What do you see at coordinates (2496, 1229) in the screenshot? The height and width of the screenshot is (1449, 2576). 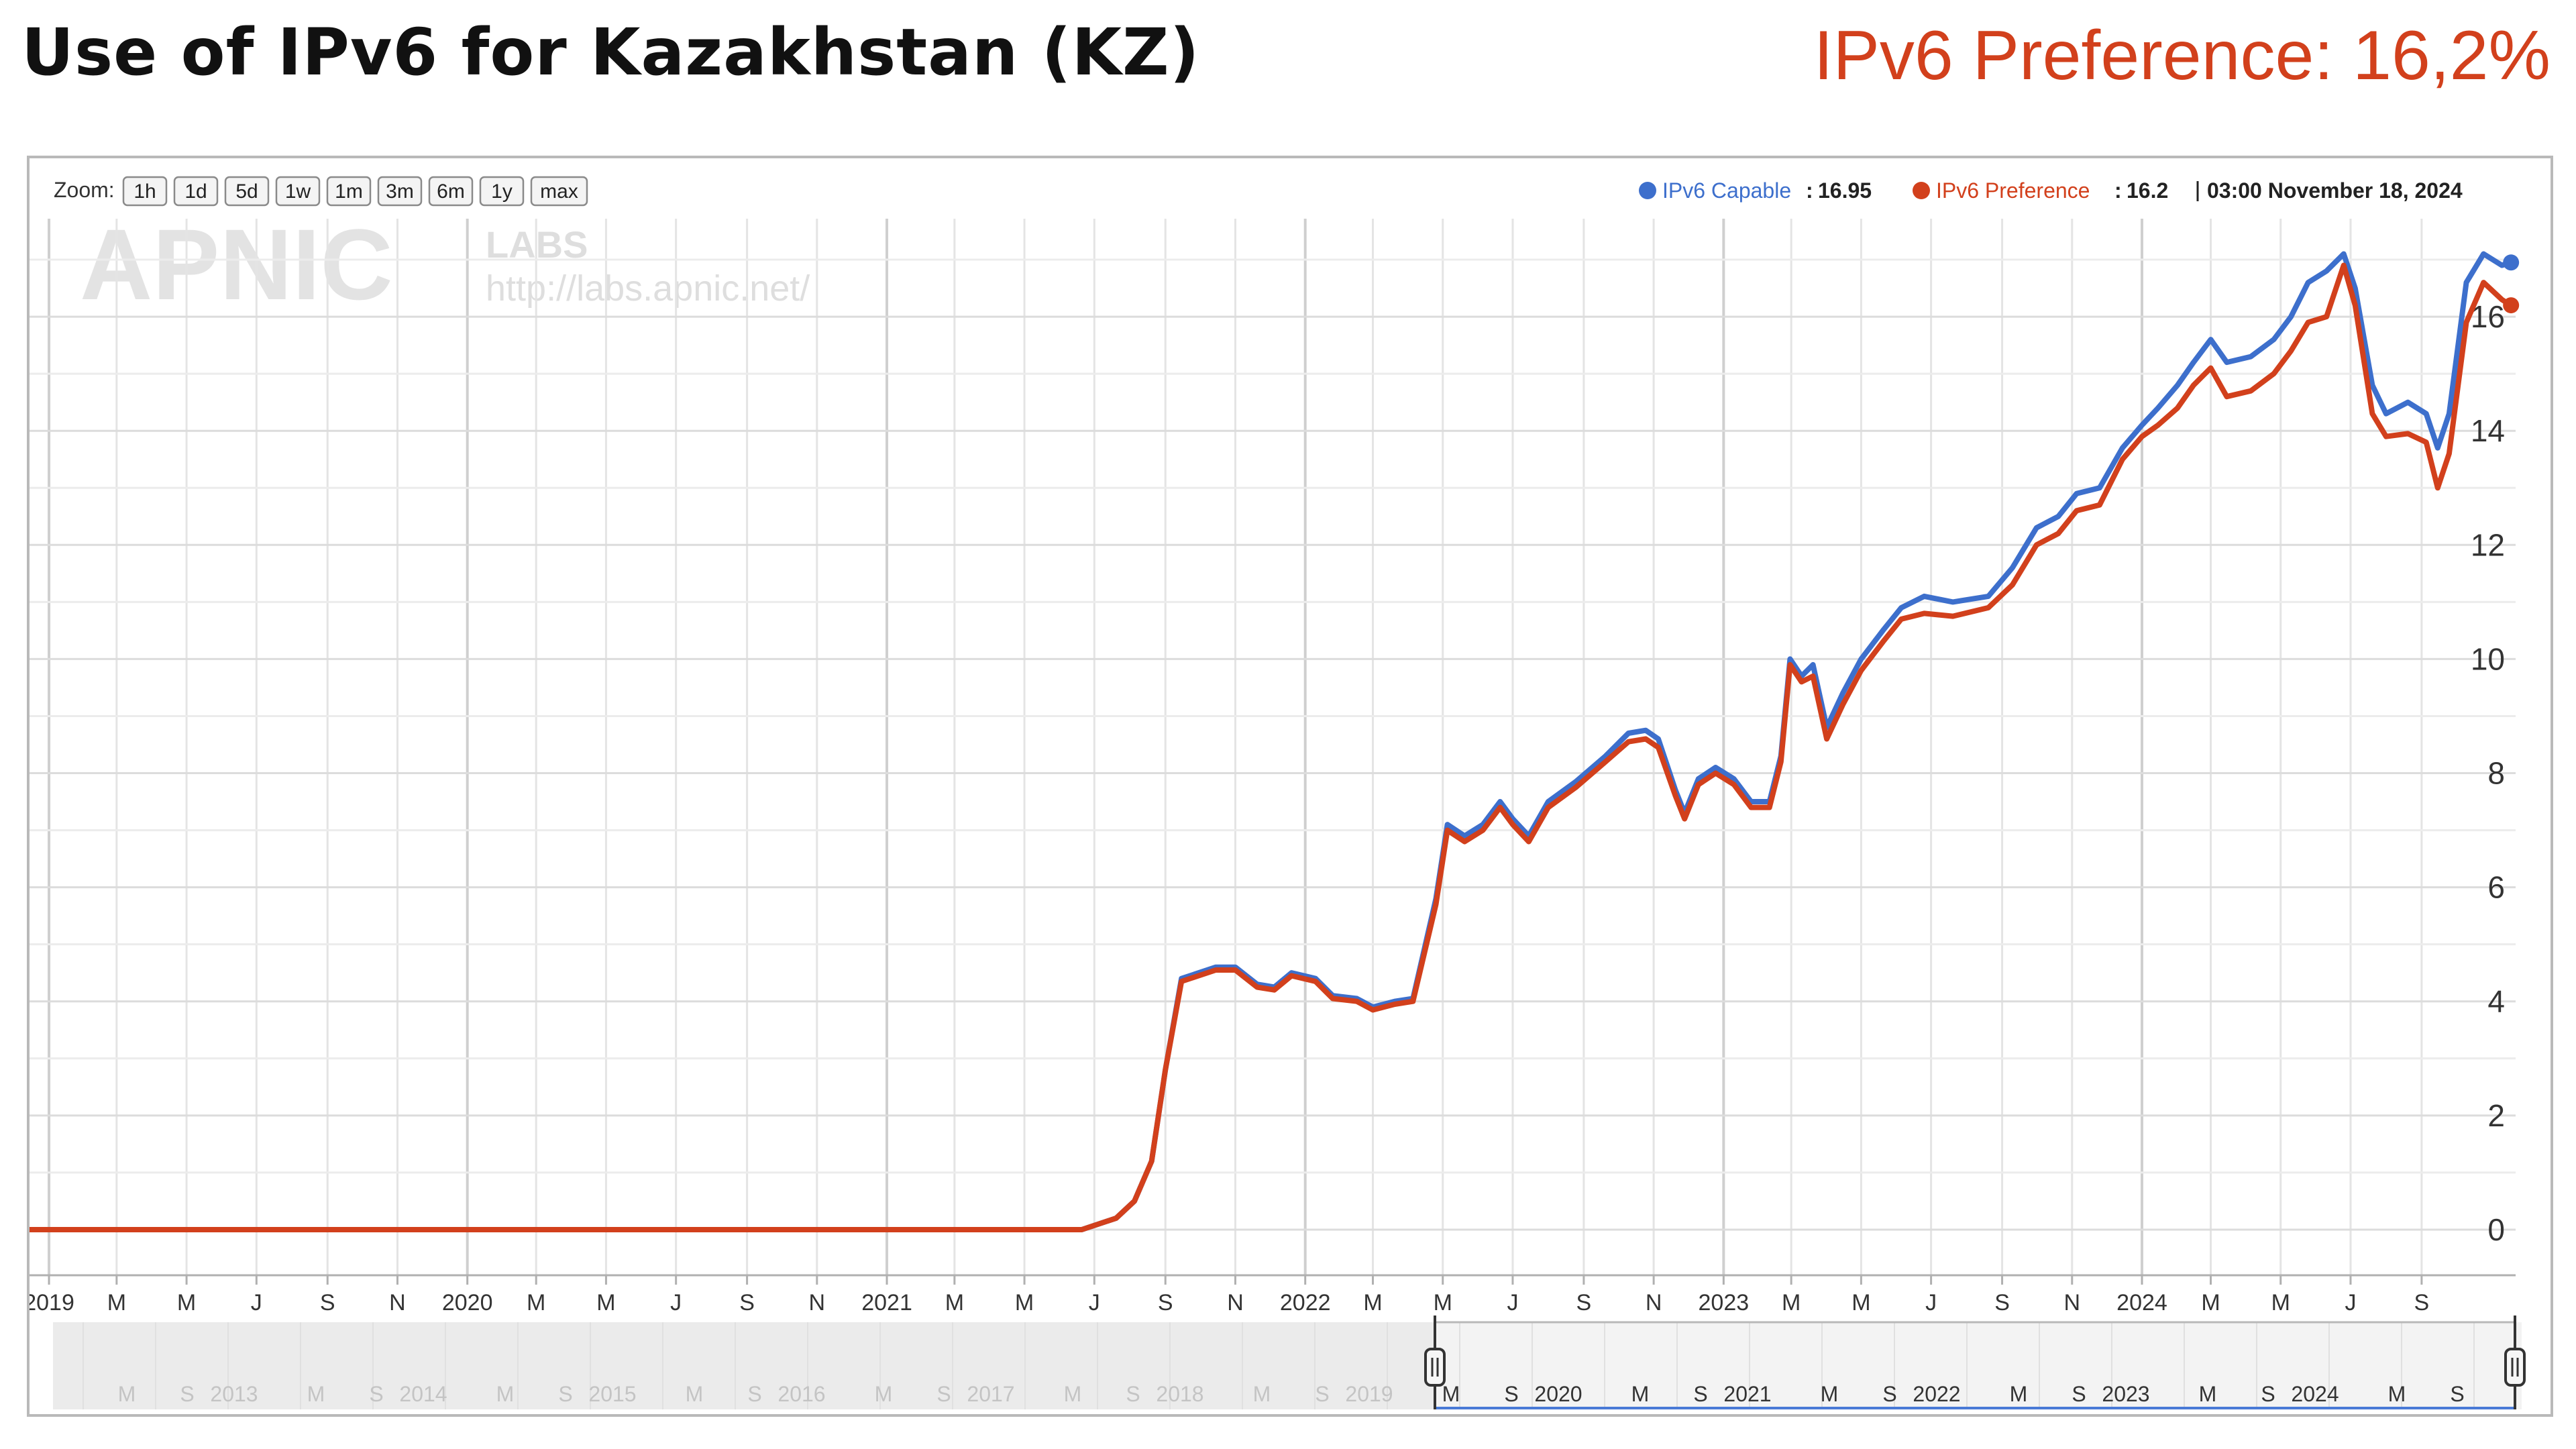 I see `y-tick-label: 0` at bounding box center [2496, 1229].